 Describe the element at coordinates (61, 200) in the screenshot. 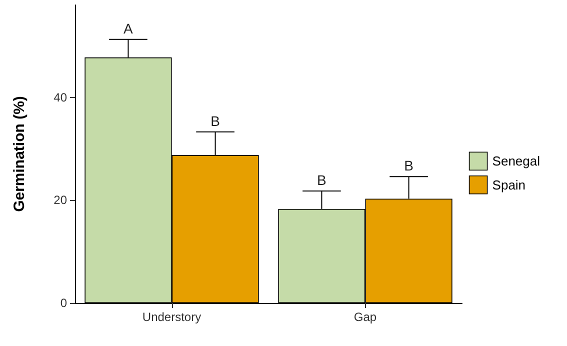

I see `y-tick-label: 20` at that location.